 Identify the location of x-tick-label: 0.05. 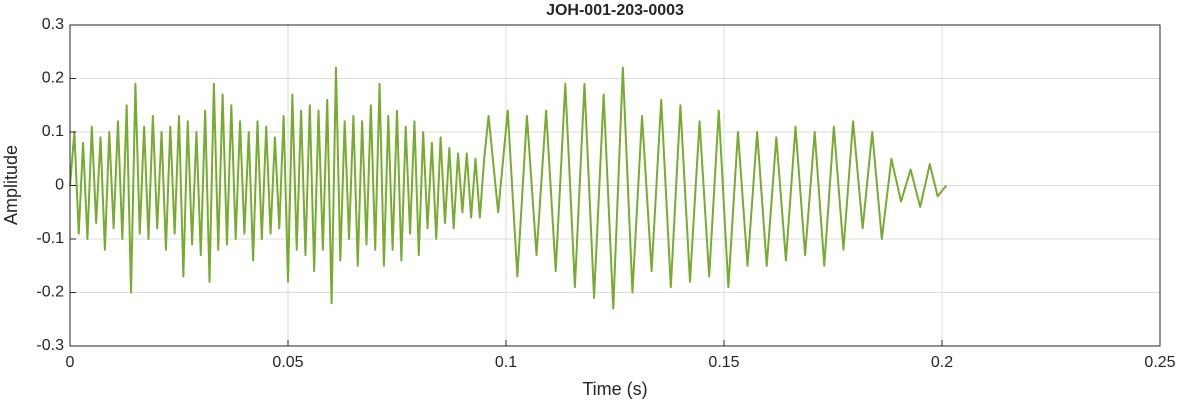
(287, 362).